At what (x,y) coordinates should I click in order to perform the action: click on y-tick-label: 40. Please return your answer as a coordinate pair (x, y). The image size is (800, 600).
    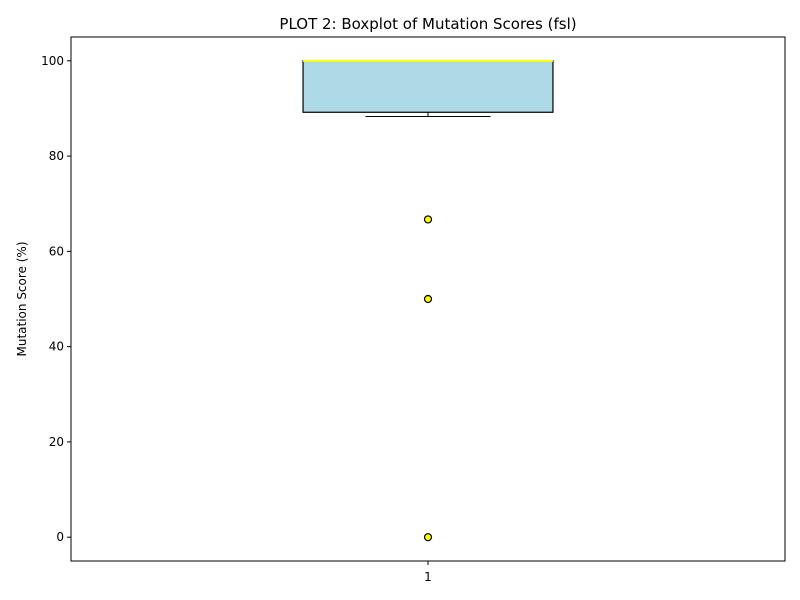
    Looking at the image, I should click on (56, 347).